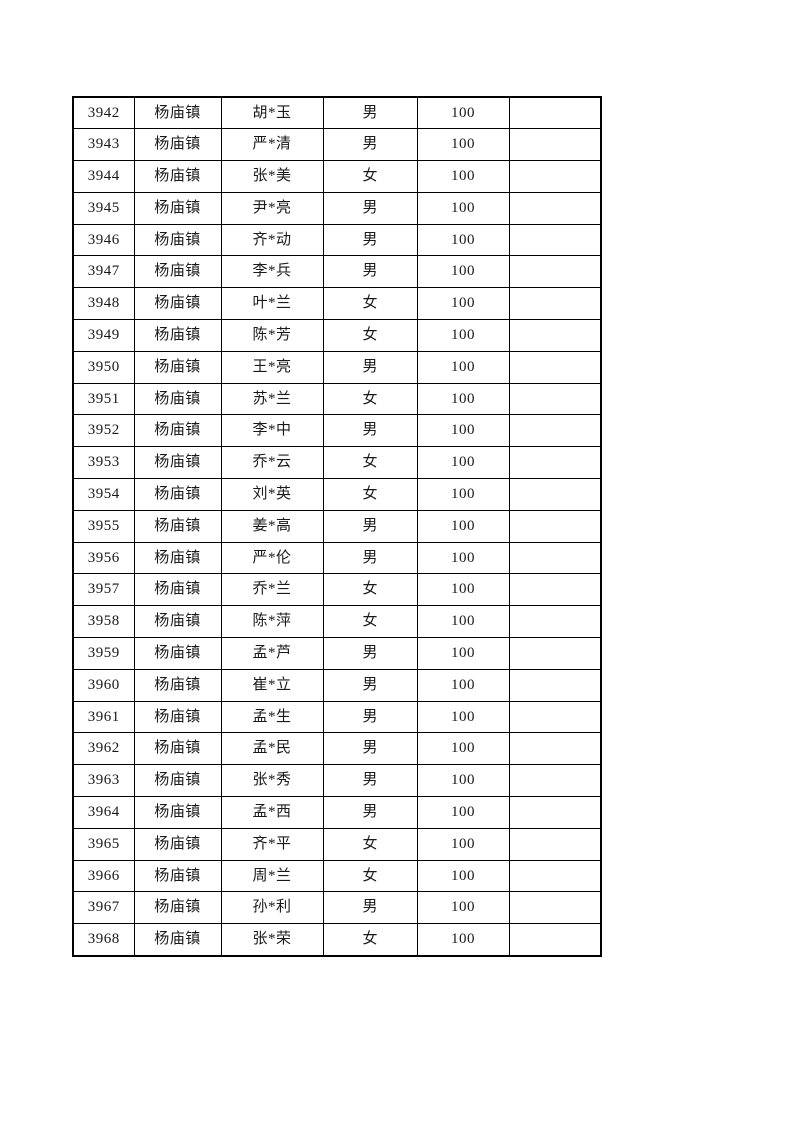 This screenshot has width=793, height=1122. What do you see at coordinates (272, 685) in the screenshot?
I see `cell-masked-name: 崔*立` at bounding box center [272, 685].